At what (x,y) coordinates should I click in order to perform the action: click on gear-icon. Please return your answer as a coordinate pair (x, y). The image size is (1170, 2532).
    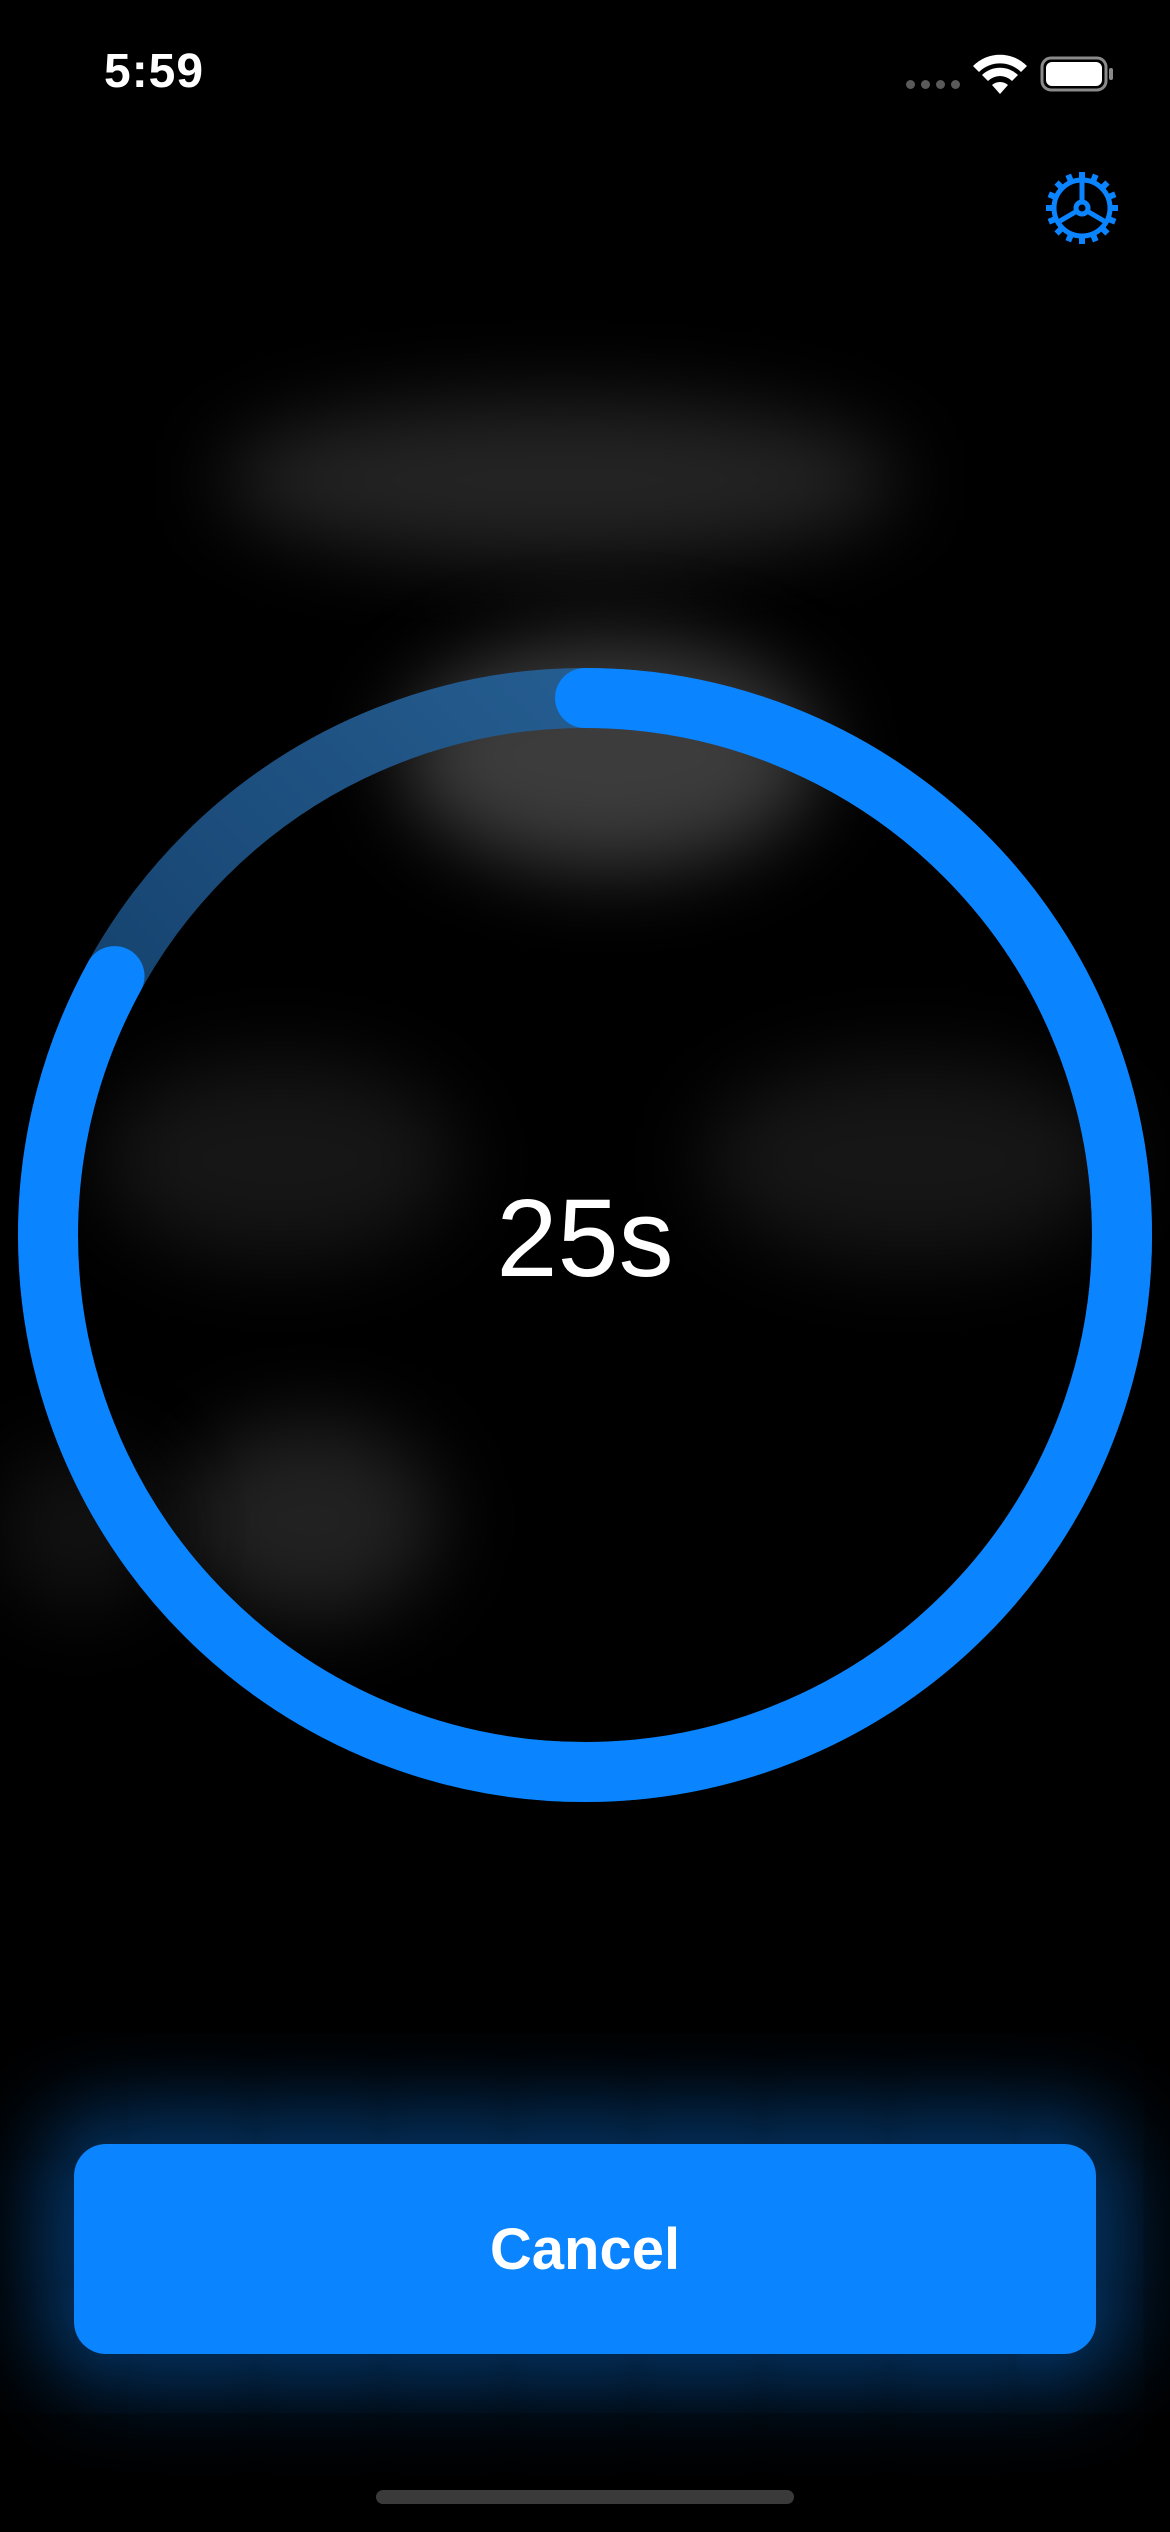
    Looking at the image, I should click on (1082, 208).